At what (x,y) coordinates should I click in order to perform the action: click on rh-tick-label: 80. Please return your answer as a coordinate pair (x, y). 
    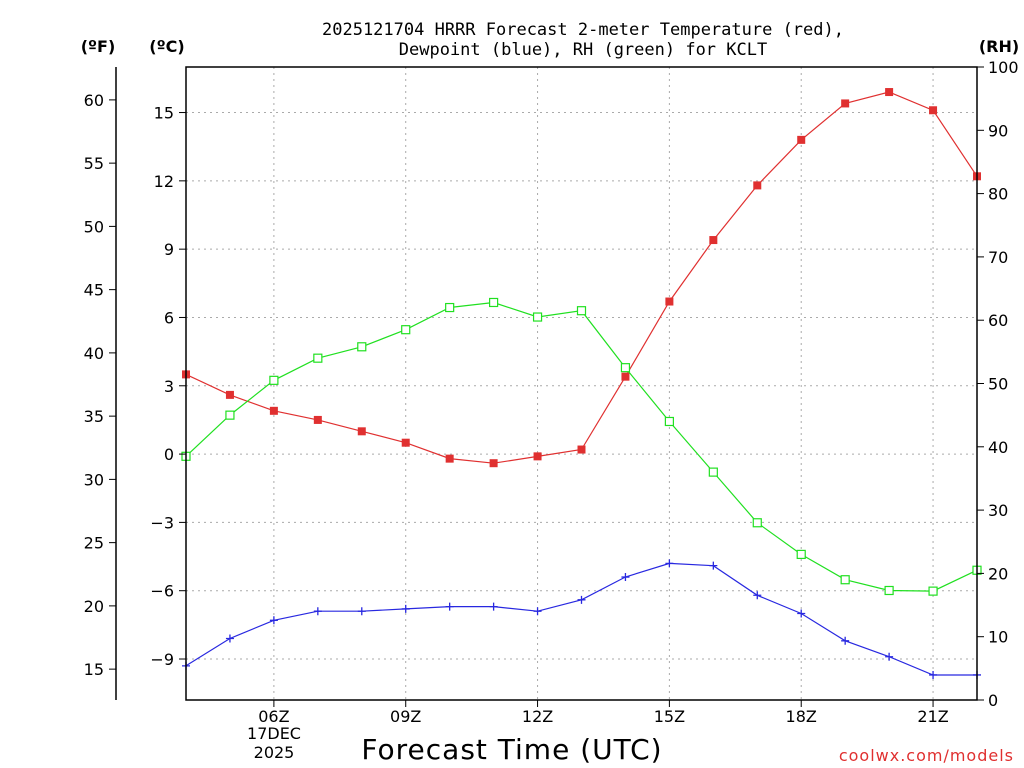
    Looking at the image, I should click on (998, 194).